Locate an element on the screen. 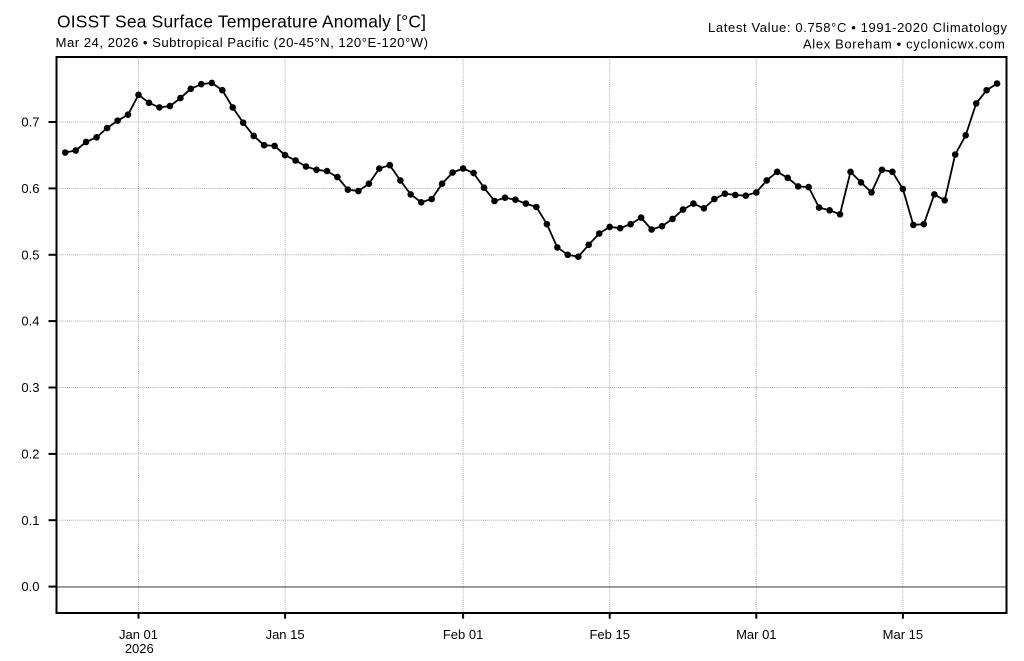  svg-text: 0.4 is located at coordinates (30, 321).